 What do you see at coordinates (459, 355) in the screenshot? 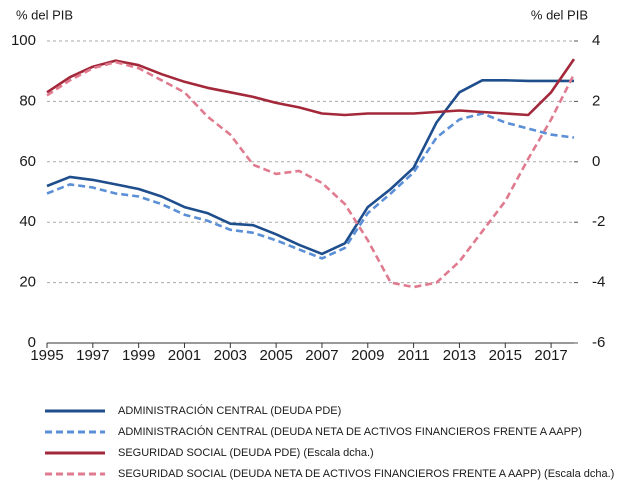
I see `x-tick-label: 2013` at bounding box center [459, 355].